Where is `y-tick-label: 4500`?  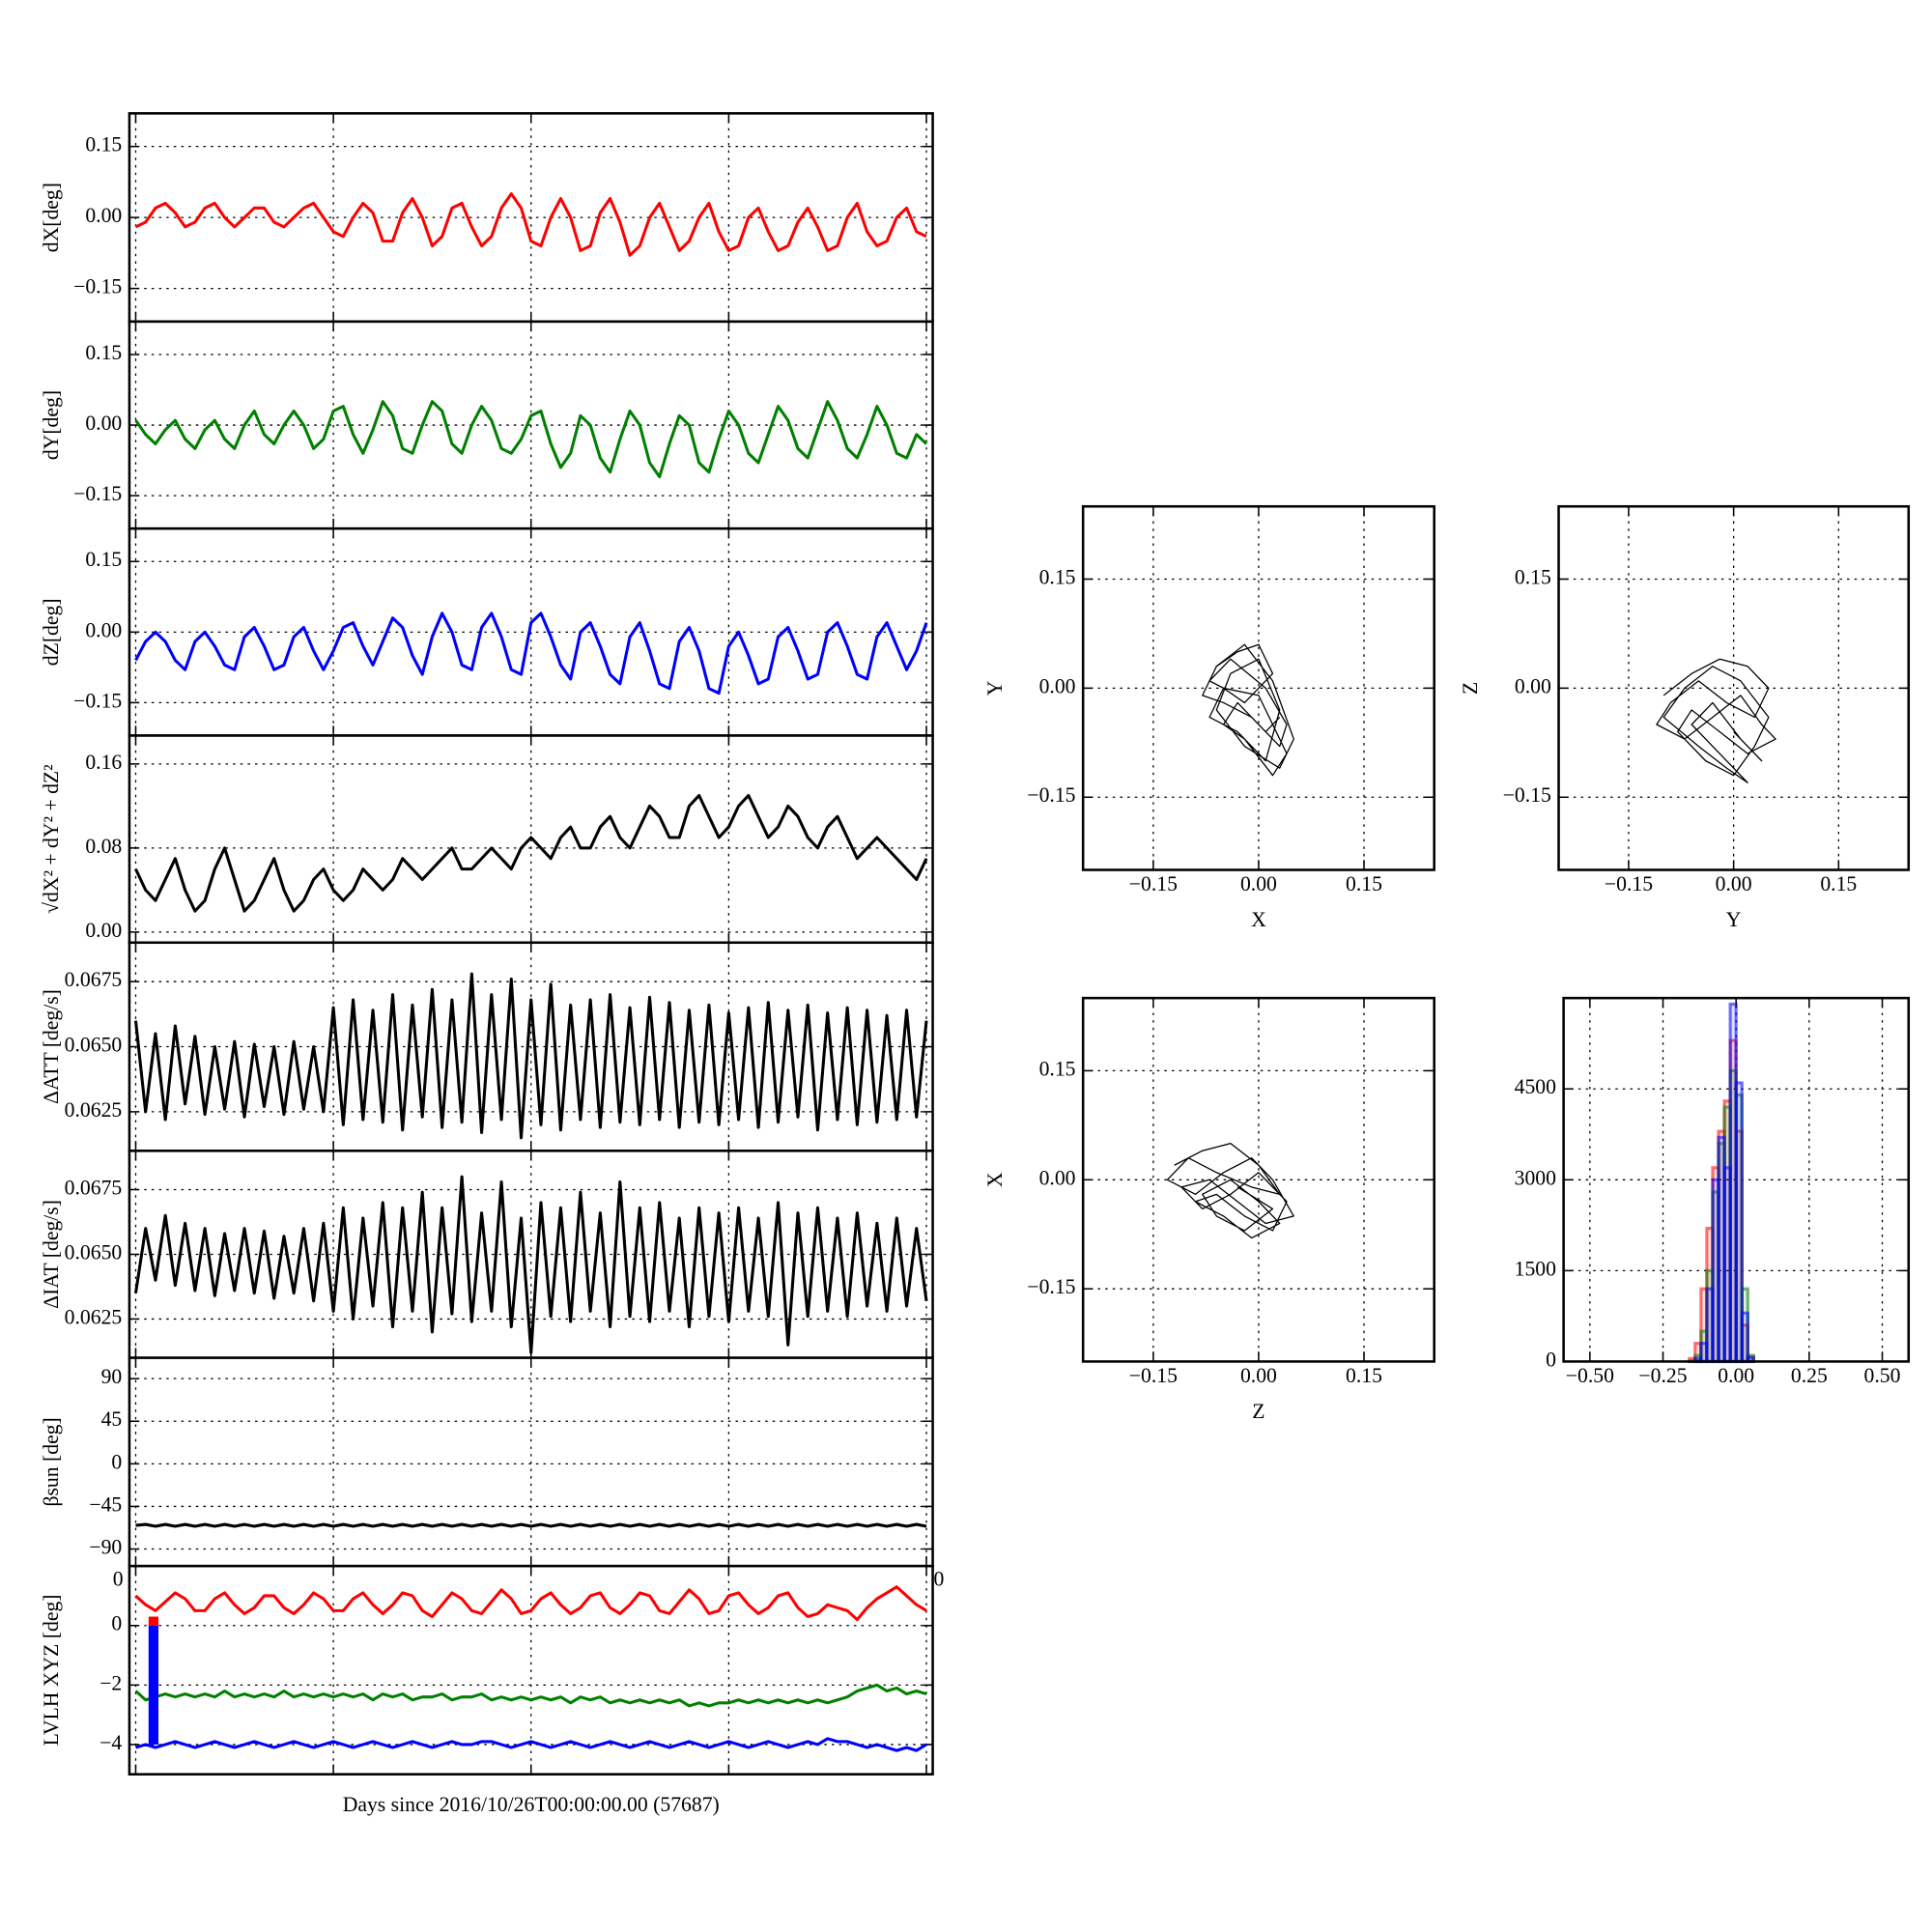
y-tick-label: 4500 is located at coordinates (1536, 1086).